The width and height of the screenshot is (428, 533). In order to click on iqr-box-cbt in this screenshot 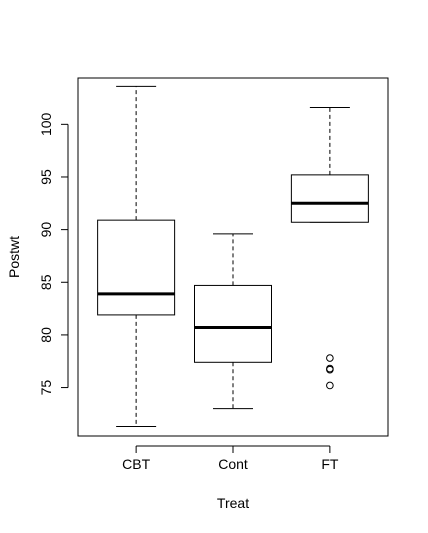, I will do `click(136, 267)`.